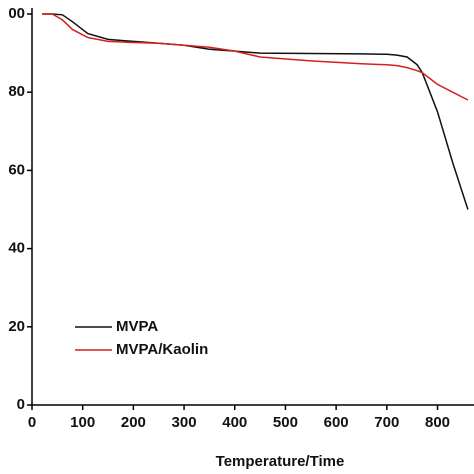 This screenshot has height=474, width=474. What do you see at coordinates (184, 422) in the screenshot?
I see `x-tick-label: 300` at bounding box center [184, 422].